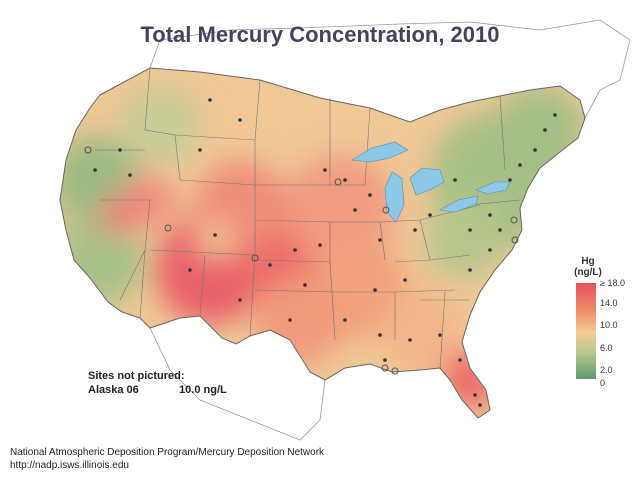 The image size is (640, 479). Describe the element at coordinates (157, 390) in the screenshot. I see `site-row: Alaska 06 10.0 ng/L` at that location.